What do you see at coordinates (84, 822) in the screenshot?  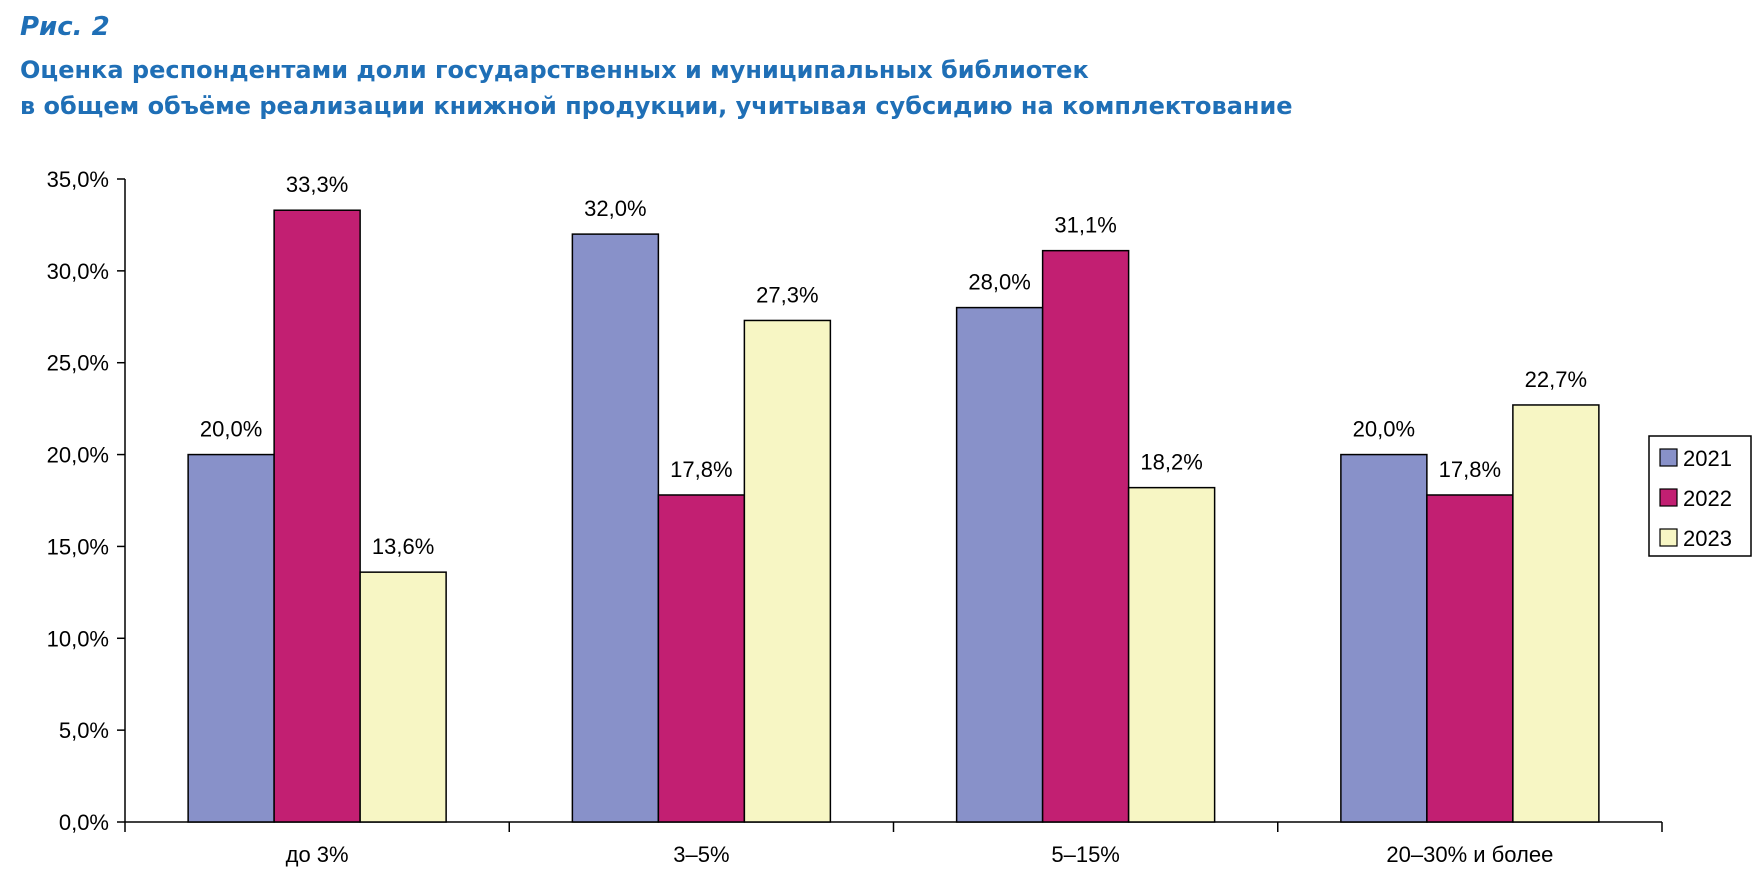 I see `y-tick-label: 0,0%` at bounding box center [84, 822].